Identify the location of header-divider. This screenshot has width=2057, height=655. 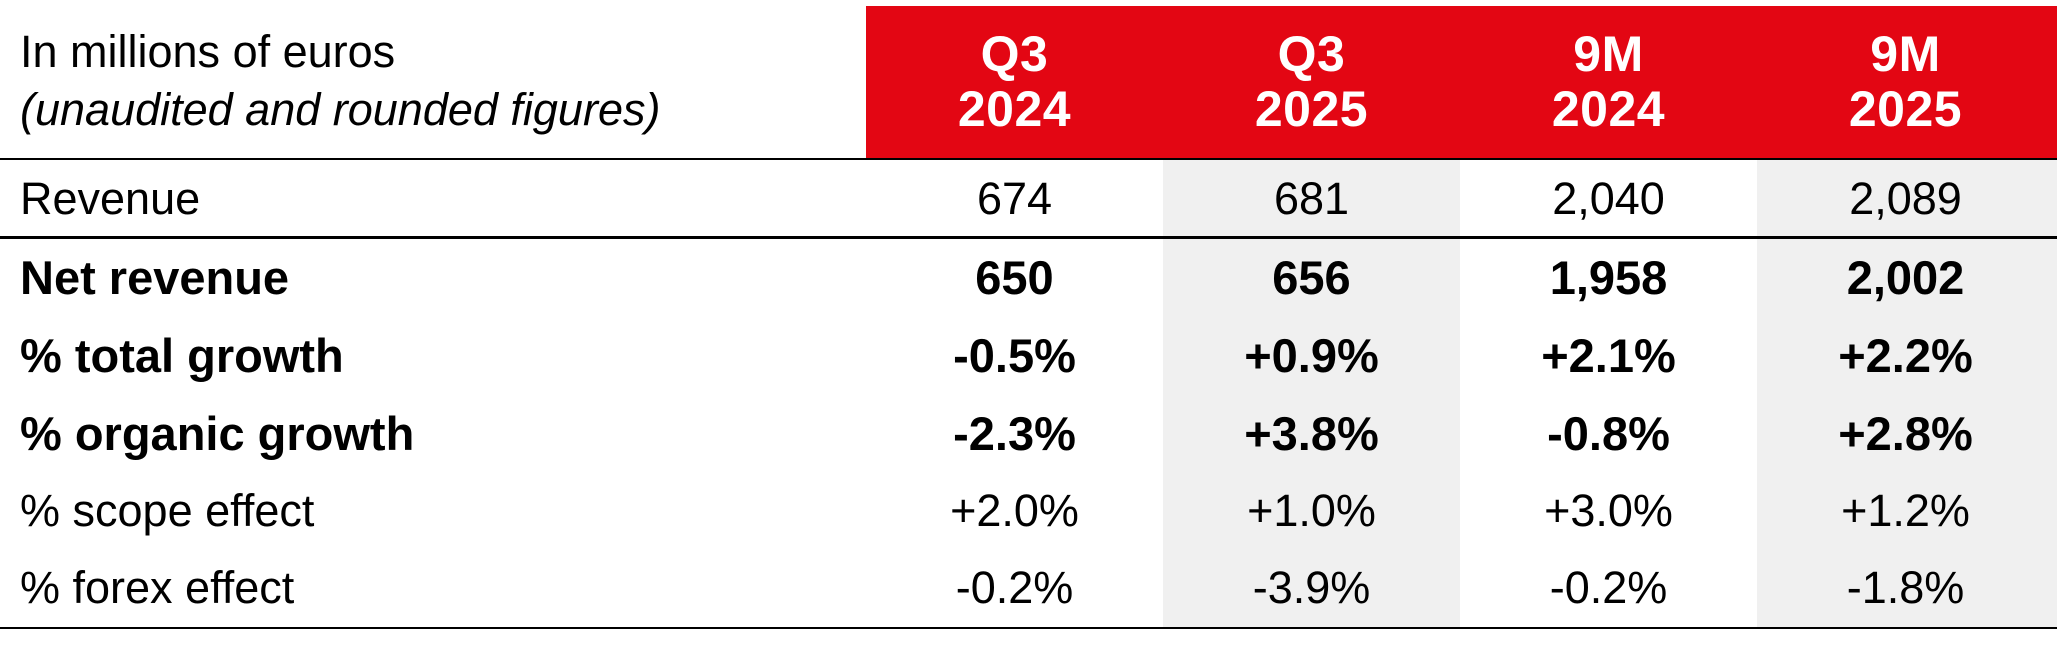
(1028, 159).